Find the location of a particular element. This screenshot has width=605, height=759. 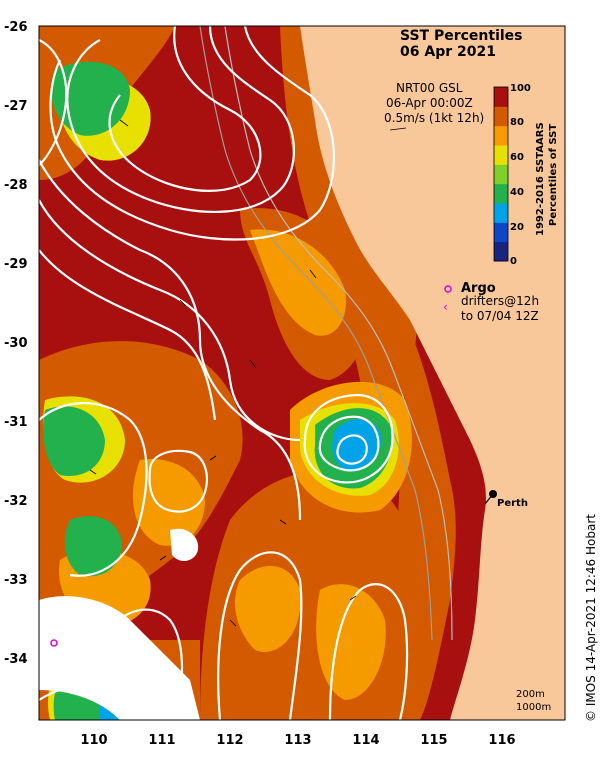

map-date: 06 Apr 2021 is located at coordinates (448, 52).